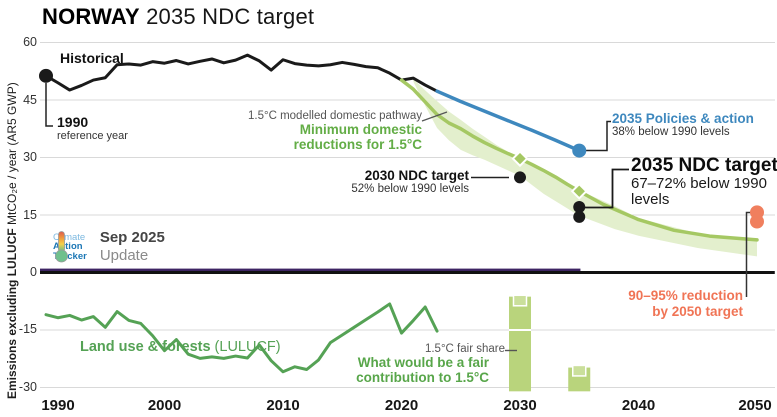 The height and width of the screenshot is (417, 777). What do you see at coordinates (520, 344) in the screenshot?
I see `fair-share-bar-2030` at bounding box center [520, 344].